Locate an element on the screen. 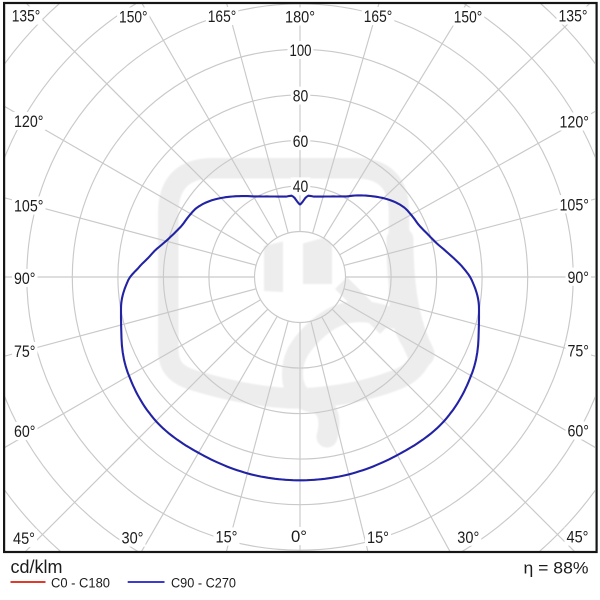 The width and height of the screenshot is (600, 600). svg-text: C0 - C180 is located at coordinates (80, 582).